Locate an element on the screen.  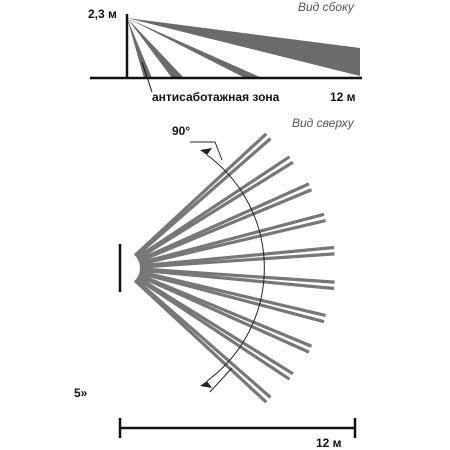
angle-label: 90° is located at coordinates (181, 131).